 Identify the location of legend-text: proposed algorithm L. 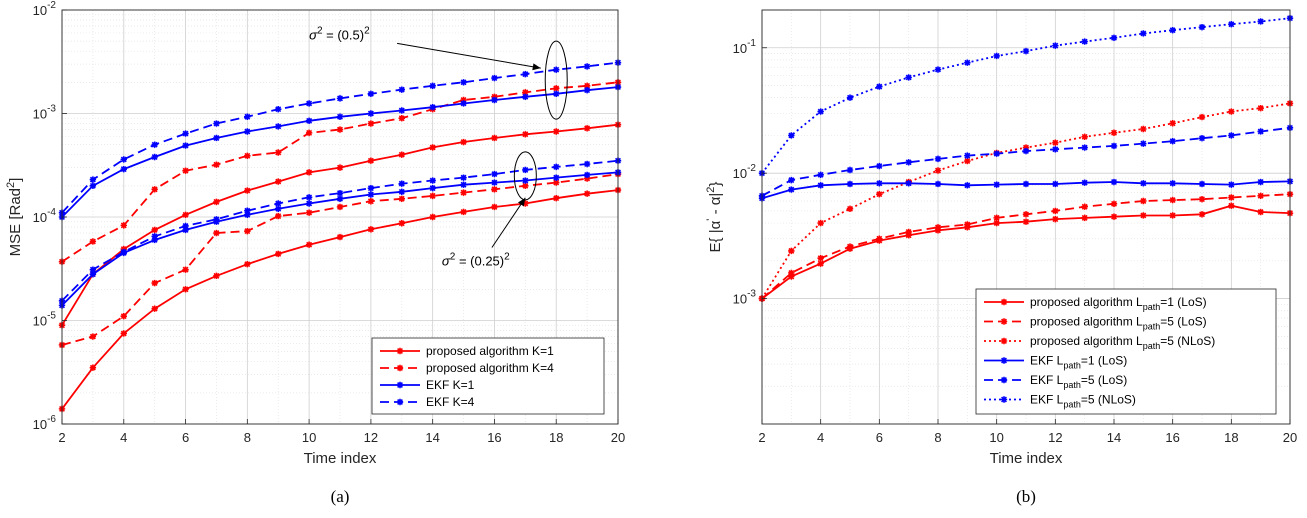
(1086, 302).